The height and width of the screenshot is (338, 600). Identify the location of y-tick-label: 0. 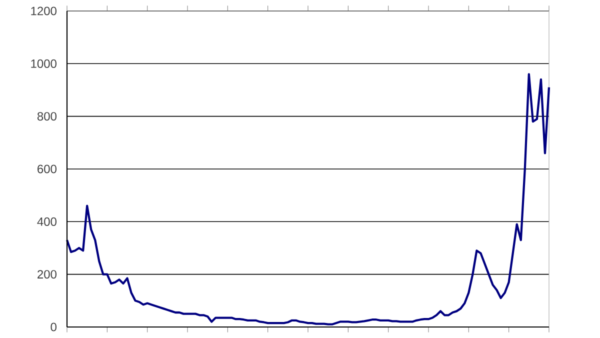
(53, 327).